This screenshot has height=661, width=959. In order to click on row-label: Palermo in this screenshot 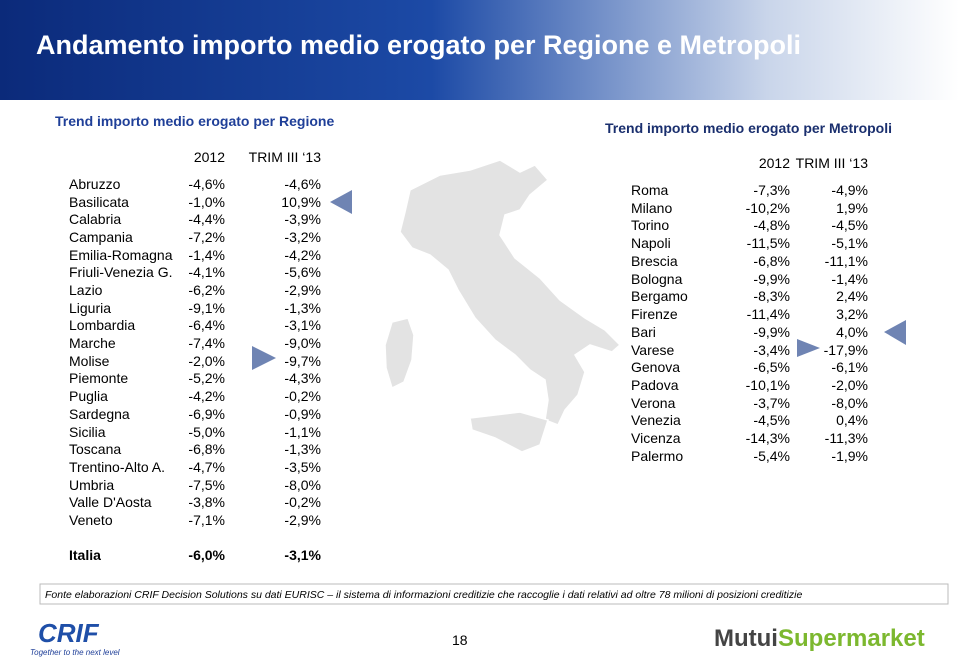, I will do `click(657, 455)`.